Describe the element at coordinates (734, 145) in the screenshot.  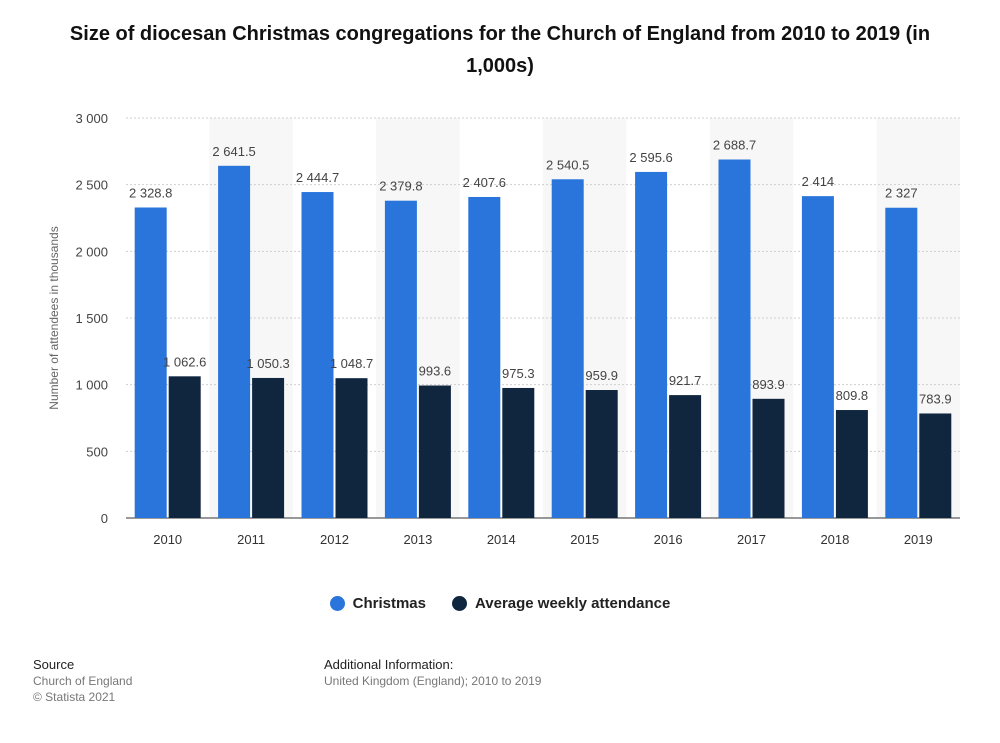
I see `data-label: 2 688.7` at that location.